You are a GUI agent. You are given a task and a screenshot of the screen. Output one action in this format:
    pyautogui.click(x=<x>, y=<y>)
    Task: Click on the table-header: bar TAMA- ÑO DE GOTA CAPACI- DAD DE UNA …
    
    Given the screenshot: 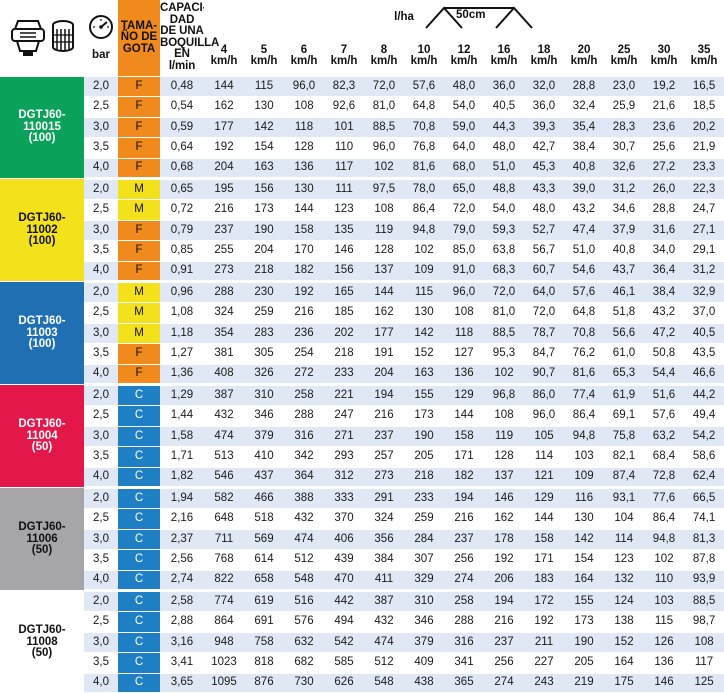 What is the action you would take?
    pyautogui.click(x=362, y=38)
    